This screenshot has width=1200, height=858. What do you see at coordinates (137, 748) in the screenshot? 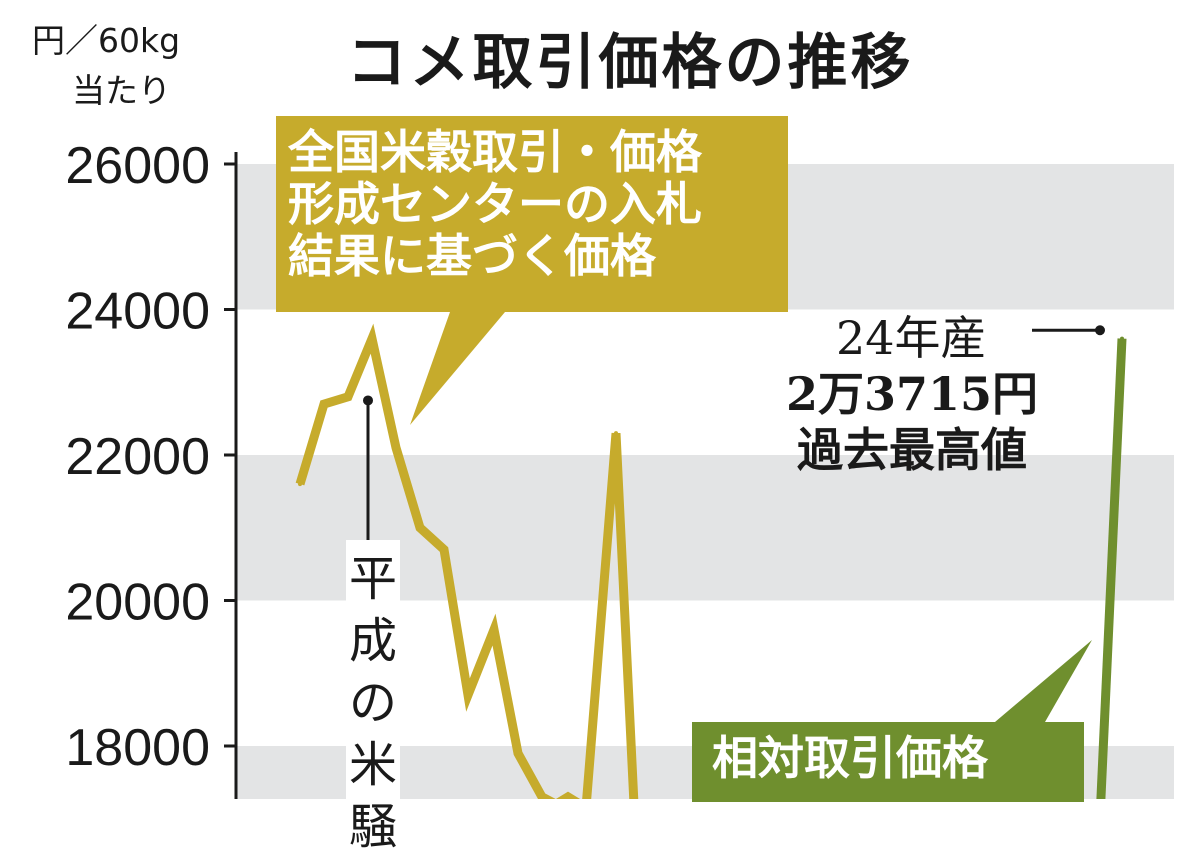
I see `y-tick-label-18000: 18000` at bounding box center [137, 748].